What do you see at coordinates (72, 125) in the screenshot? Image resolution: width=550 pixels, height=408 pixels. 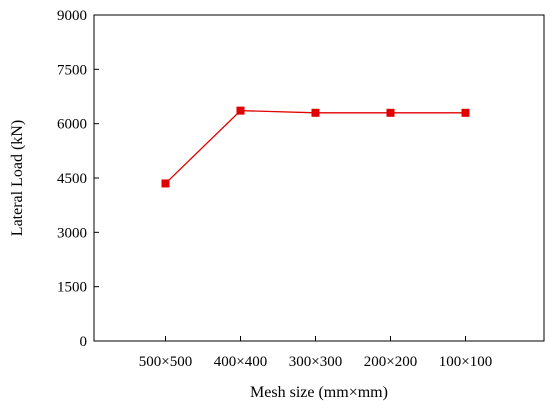 I see `y-tick-label: 6000` at bounding box center [72, 125].